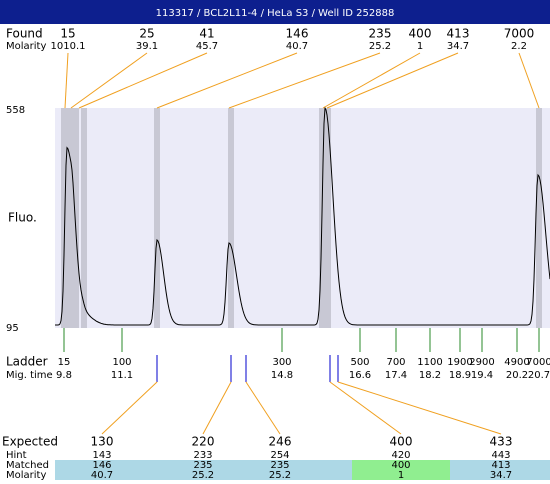  Describe the element at coordinates (516, 362) in the screenshot. I see `ladder-size: 4900` at that location.